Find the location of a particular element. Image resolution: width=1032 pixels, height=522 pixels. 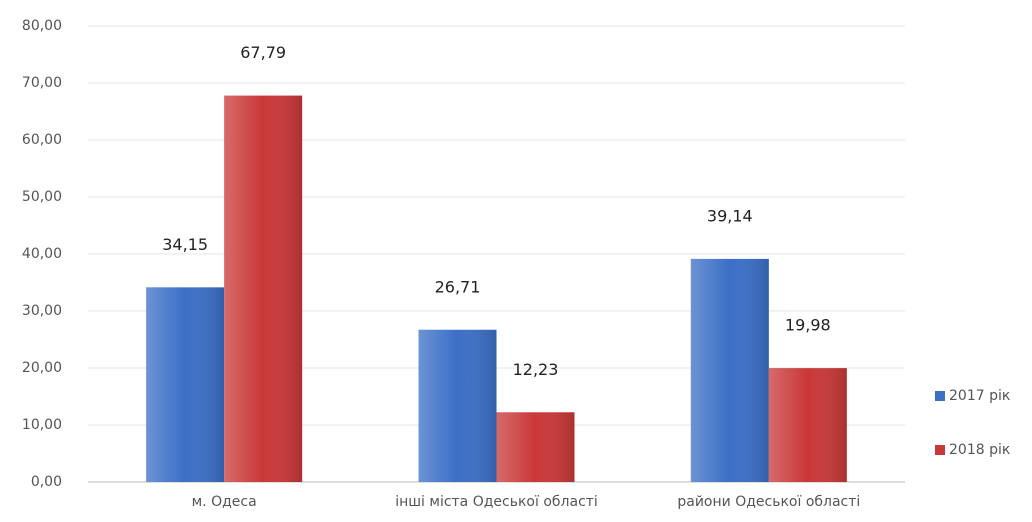

y-tick-label: 80,00 is located at coordinates (42, 26).